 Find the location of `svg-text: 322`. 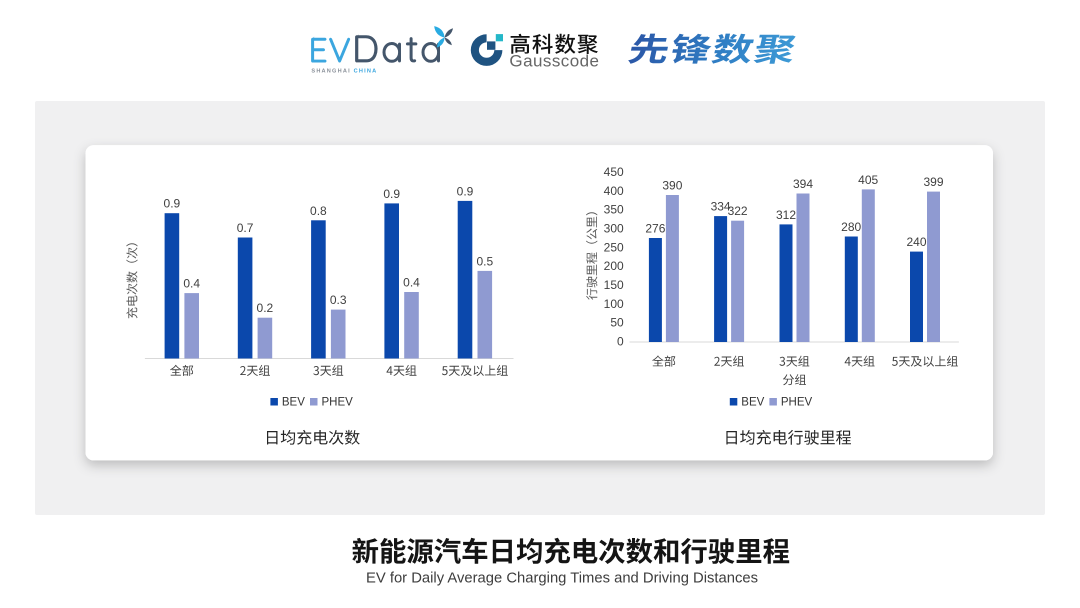

svg-text: 322 is located at coordinates (738, 211).